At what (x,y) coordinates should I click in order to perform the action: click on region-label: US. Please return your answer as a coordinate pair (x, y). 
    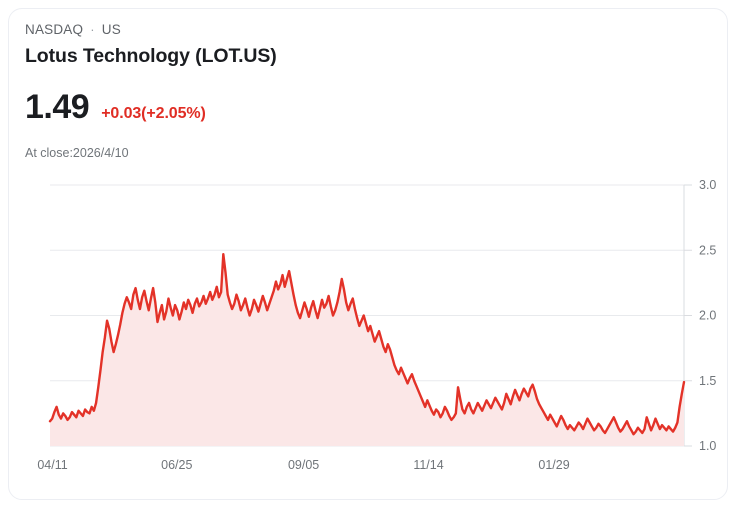
    Looking at the image, I should click on (111, 29).